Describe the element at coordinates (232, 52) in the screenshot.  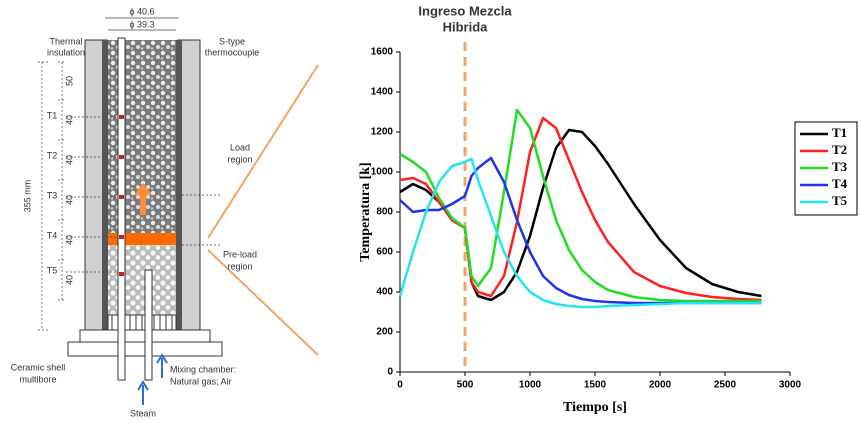
I see `label: thermocouple` at that location.